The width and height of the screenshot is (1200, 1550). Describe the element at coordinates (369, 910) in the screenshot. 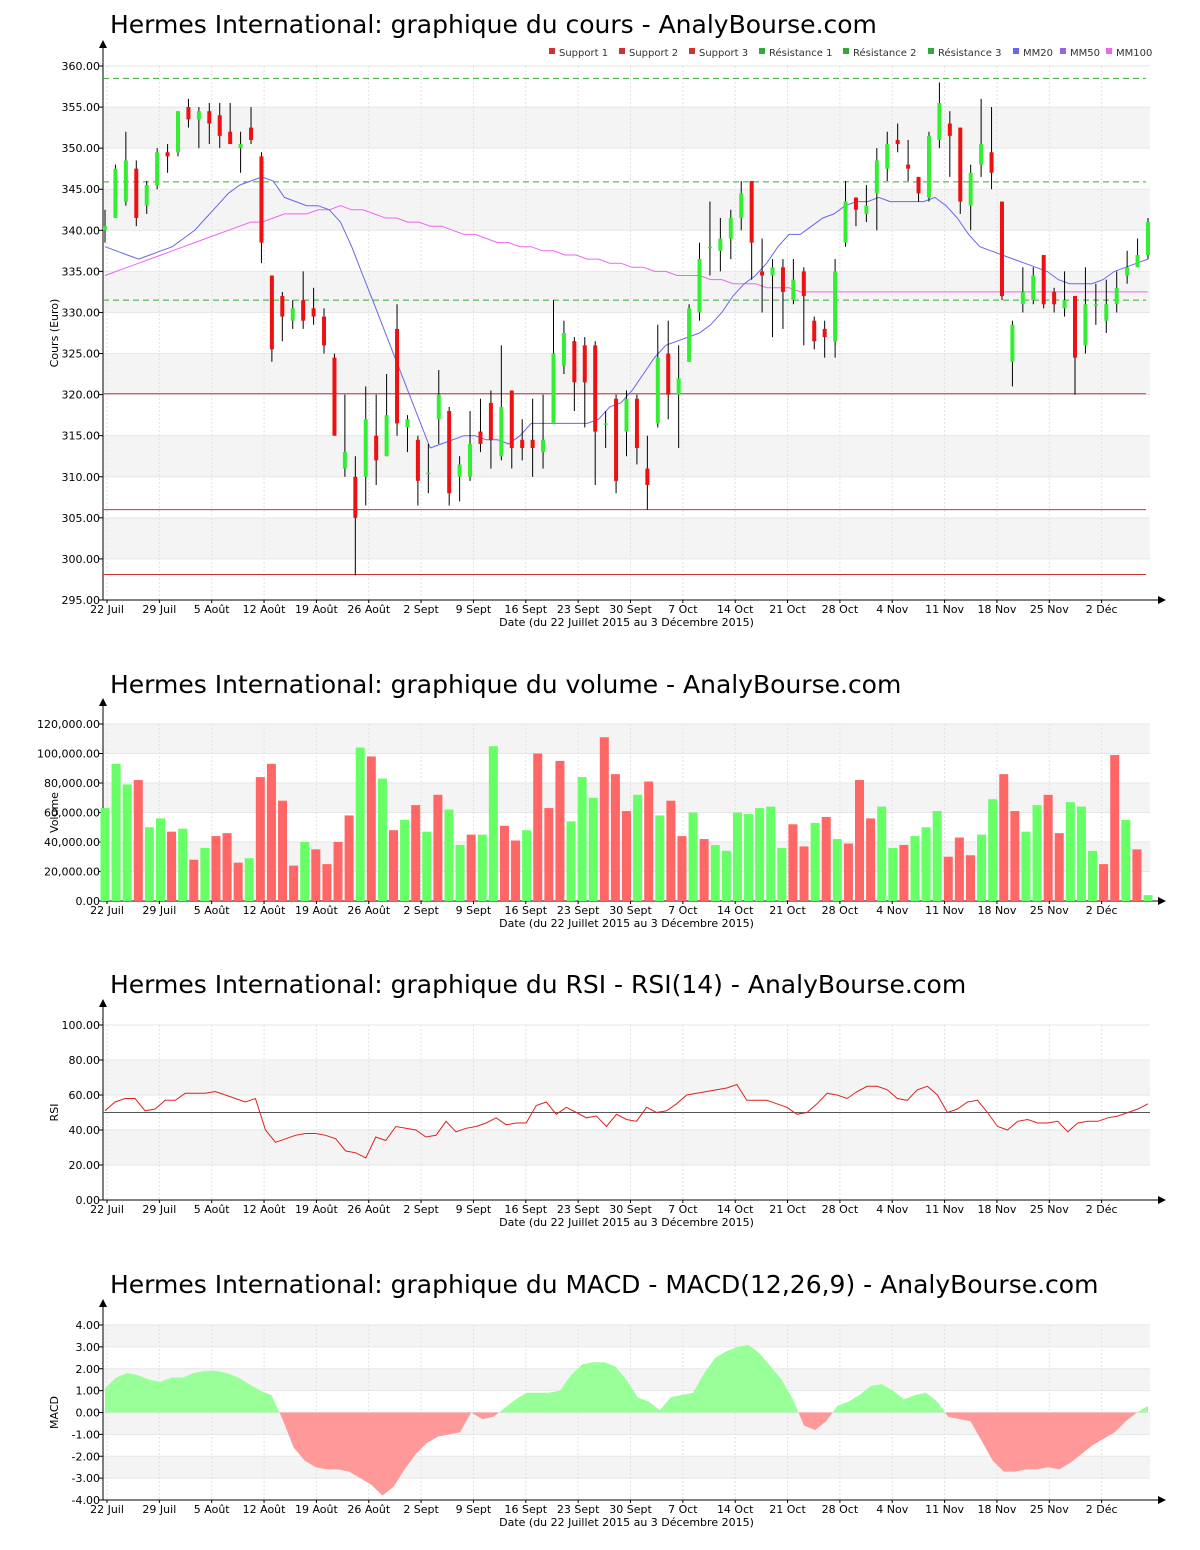

I see `x-tick-label: 26 Août` at that location.